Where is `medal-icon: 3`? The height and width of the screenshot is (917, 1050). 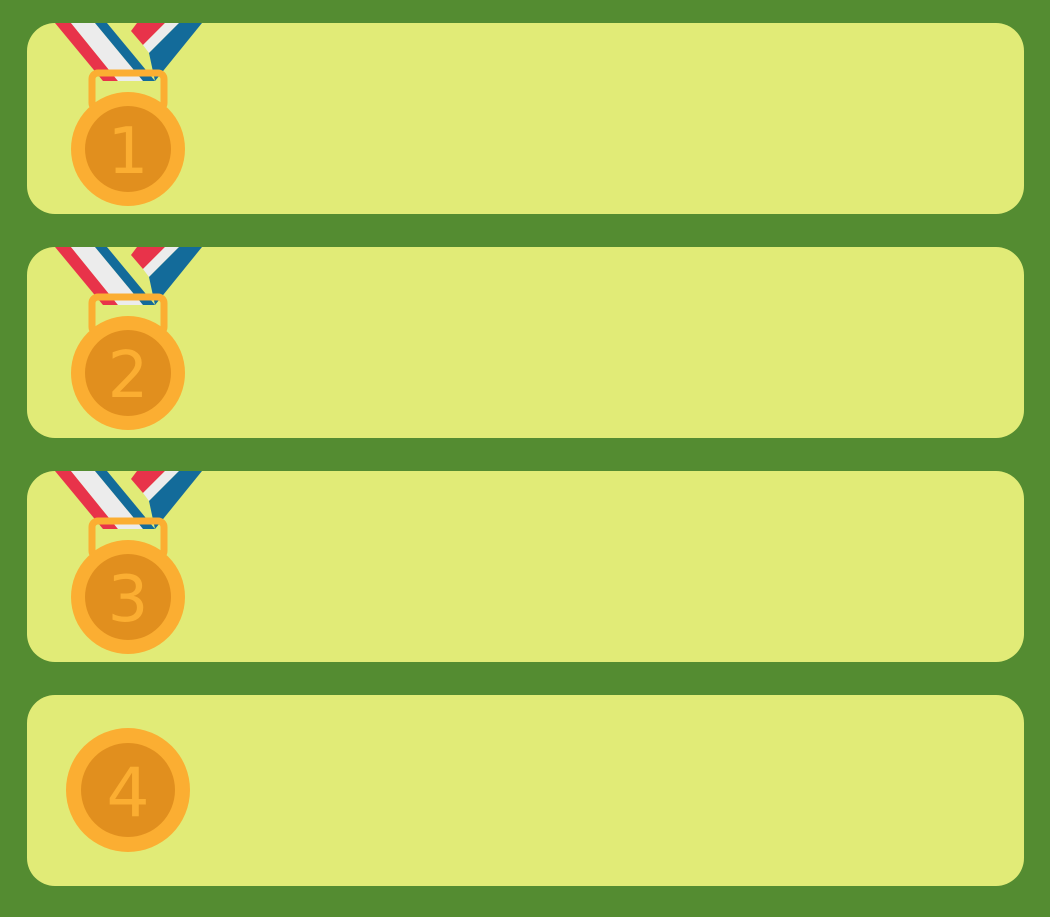 medal-icon: 3 is located at coordinates (127, 566).